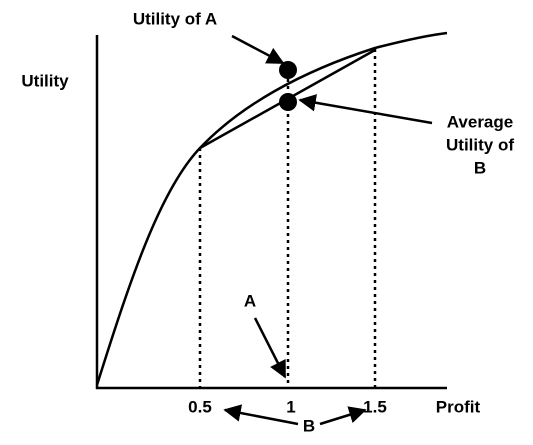  I want to click on annotation: Utility of A, so click(175, 18).